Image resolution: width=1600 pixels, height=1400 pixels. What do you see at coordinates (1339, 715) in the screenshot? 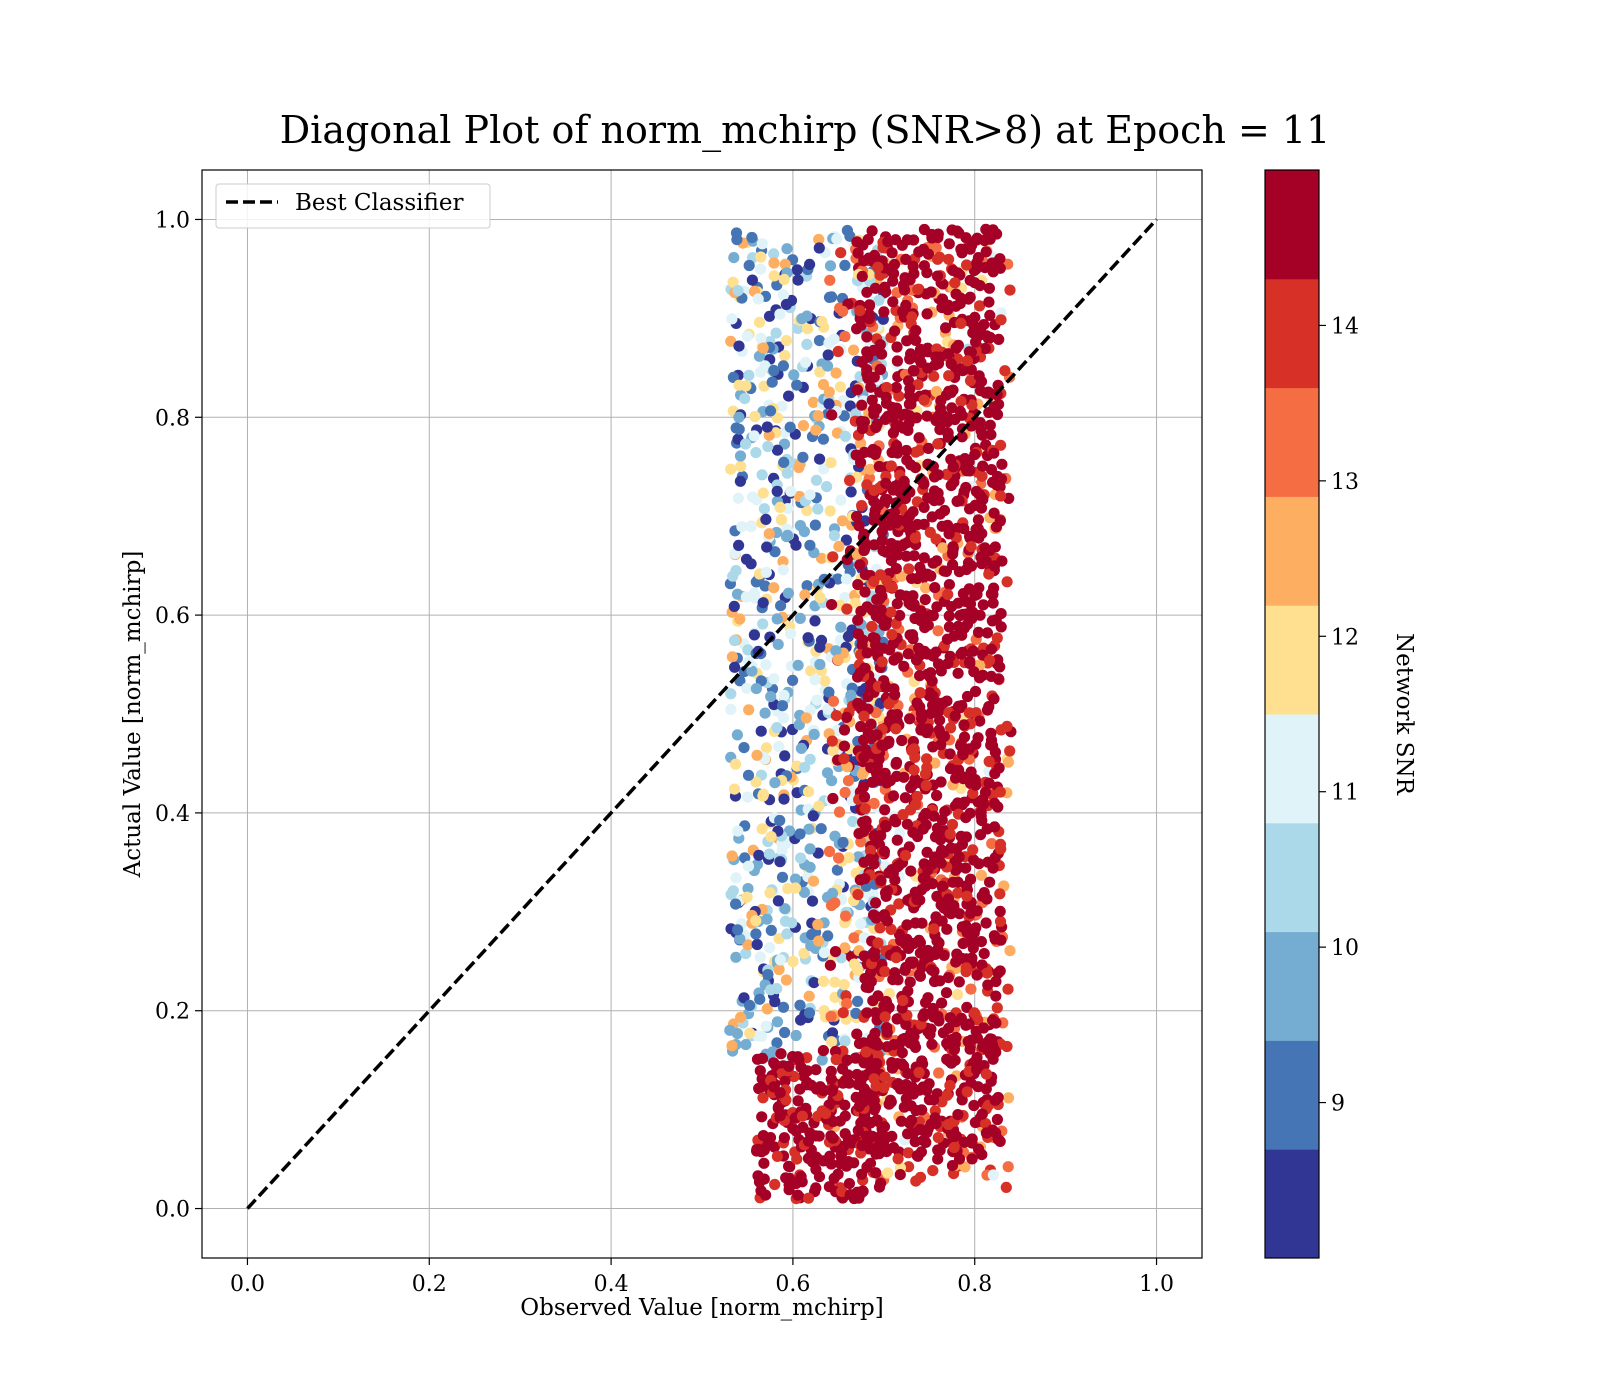
I see `colorbar-ticks: 9 10 11 12 13 14` at bounding box center [1339, 715].